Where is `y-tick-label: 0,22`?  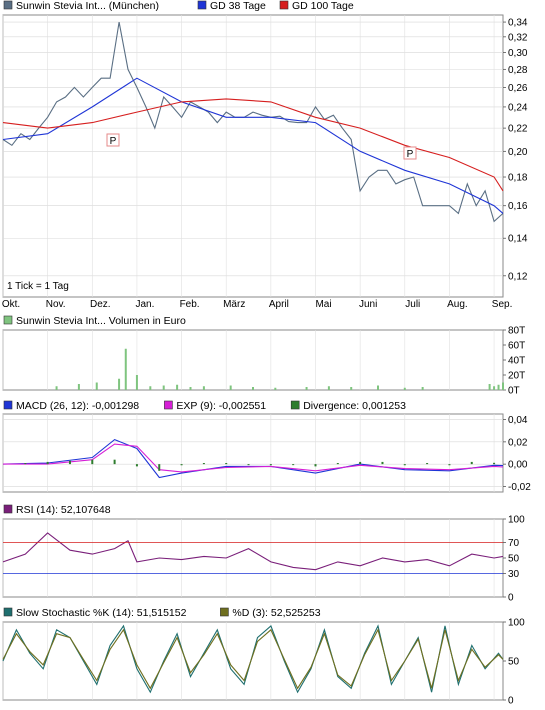 y-tick-label: 0,22 is located at coordinates (518, 129).